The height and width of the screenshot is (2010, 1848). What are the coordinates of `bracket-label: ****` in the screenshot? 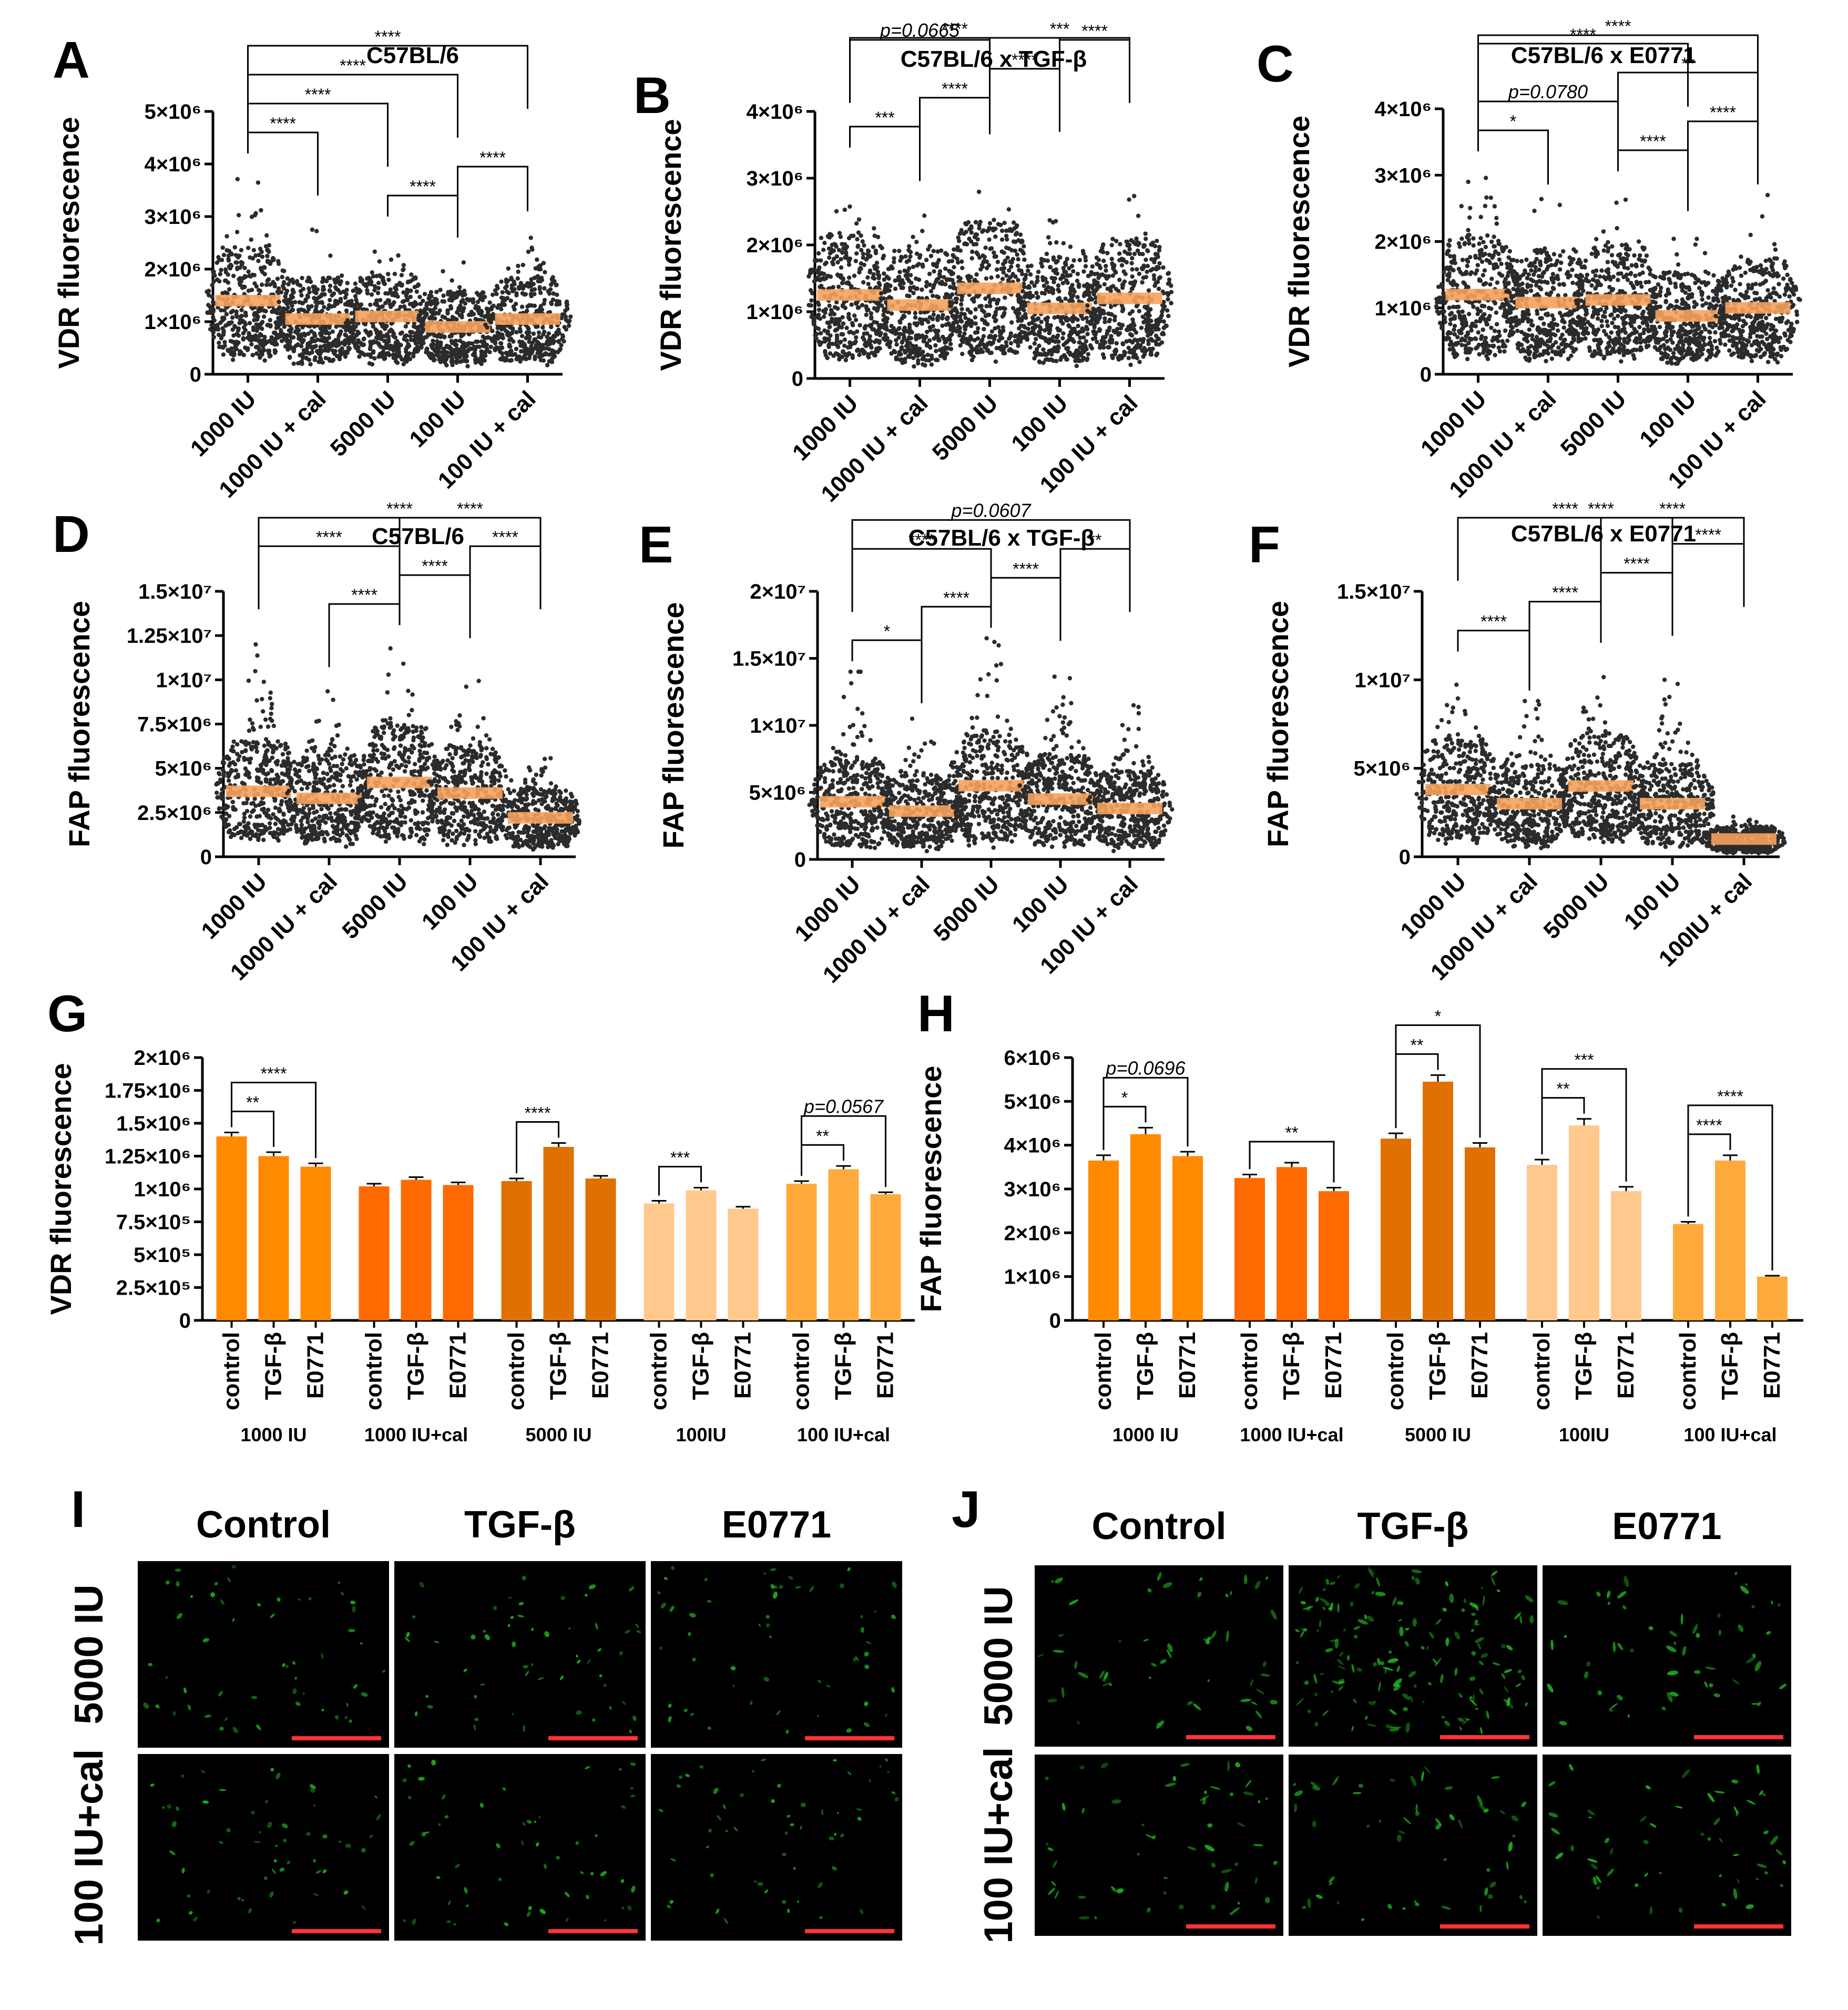 It's located at (388, 36).